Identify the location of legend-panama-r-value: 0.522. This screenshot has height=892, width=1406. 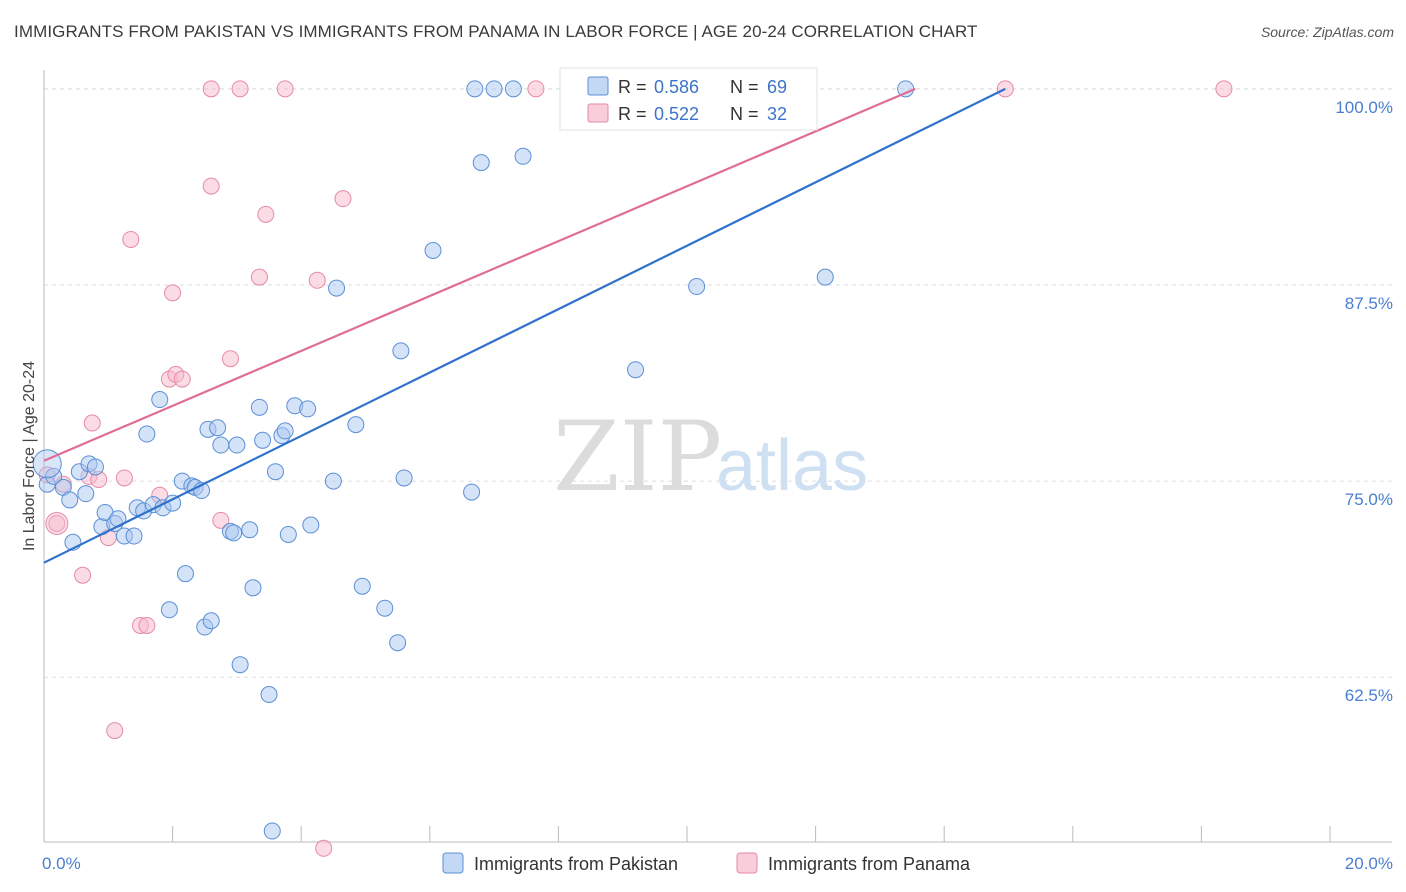
(676, 114).